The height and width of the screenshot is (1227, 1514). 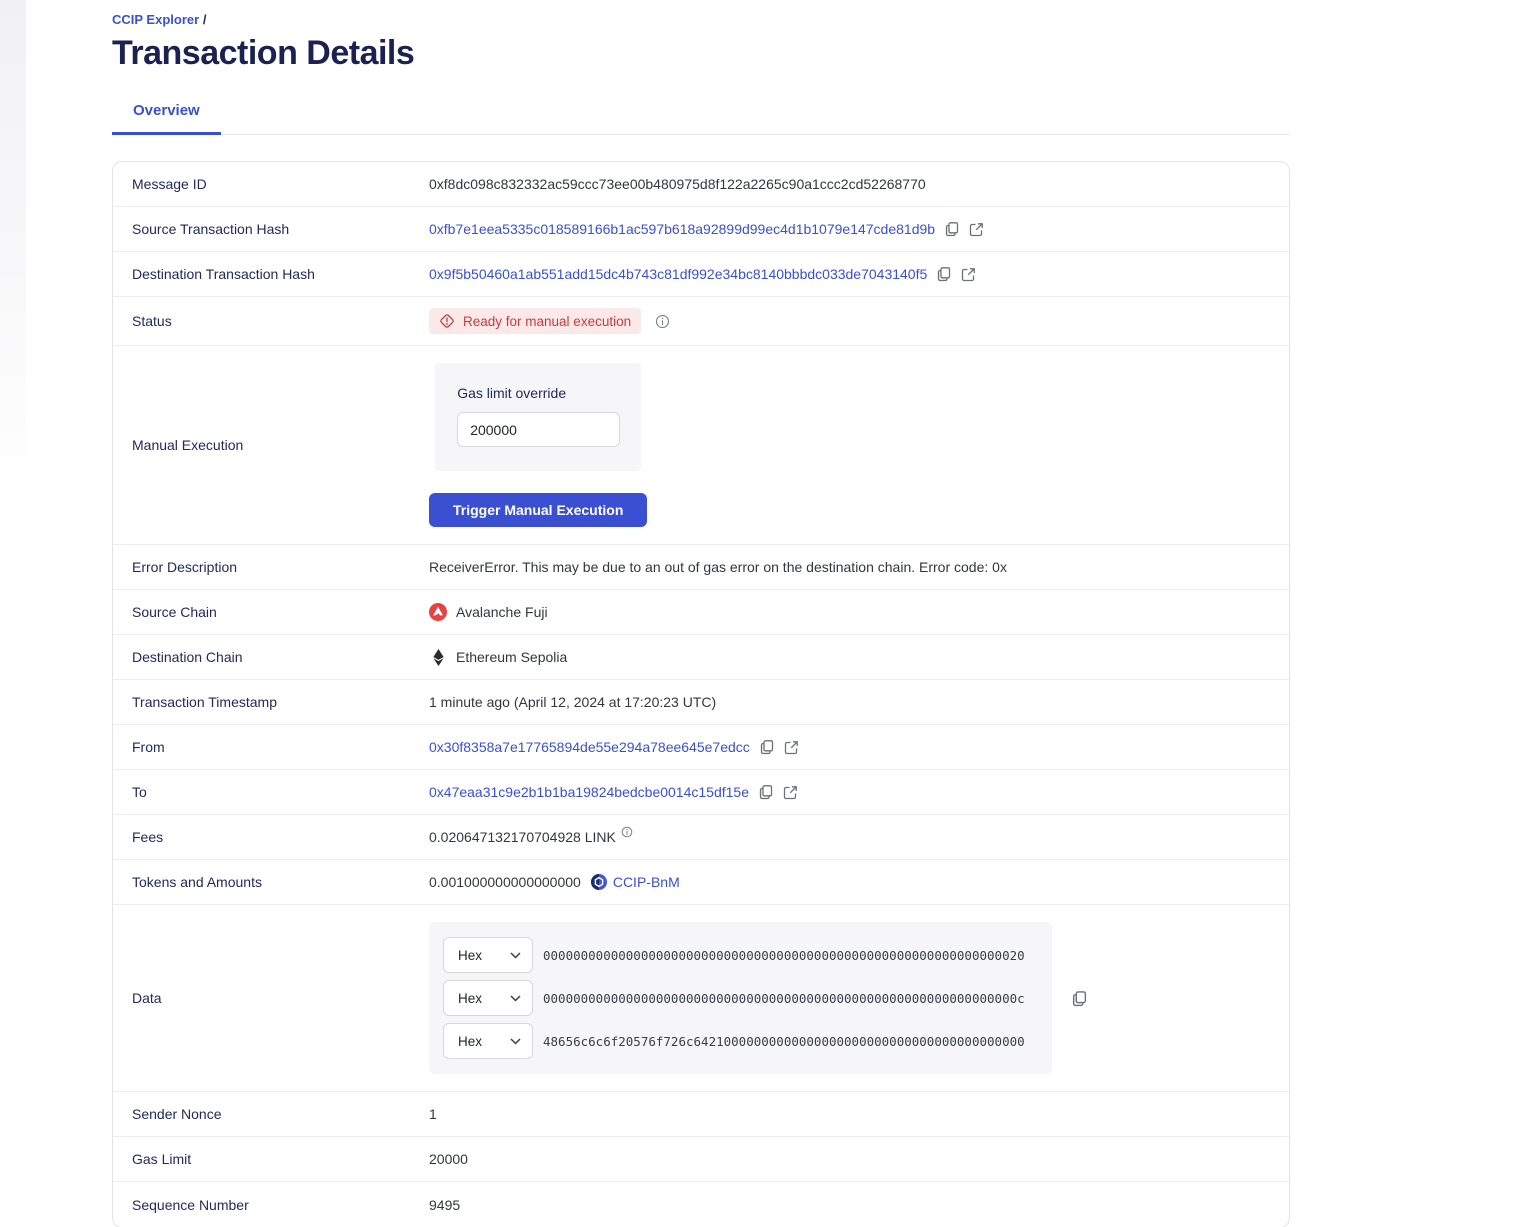 What do you see at coordinates (598, 882) in the screenshot?
I see `ccip-bnm-token-icon` at bounding box center [598, 882].